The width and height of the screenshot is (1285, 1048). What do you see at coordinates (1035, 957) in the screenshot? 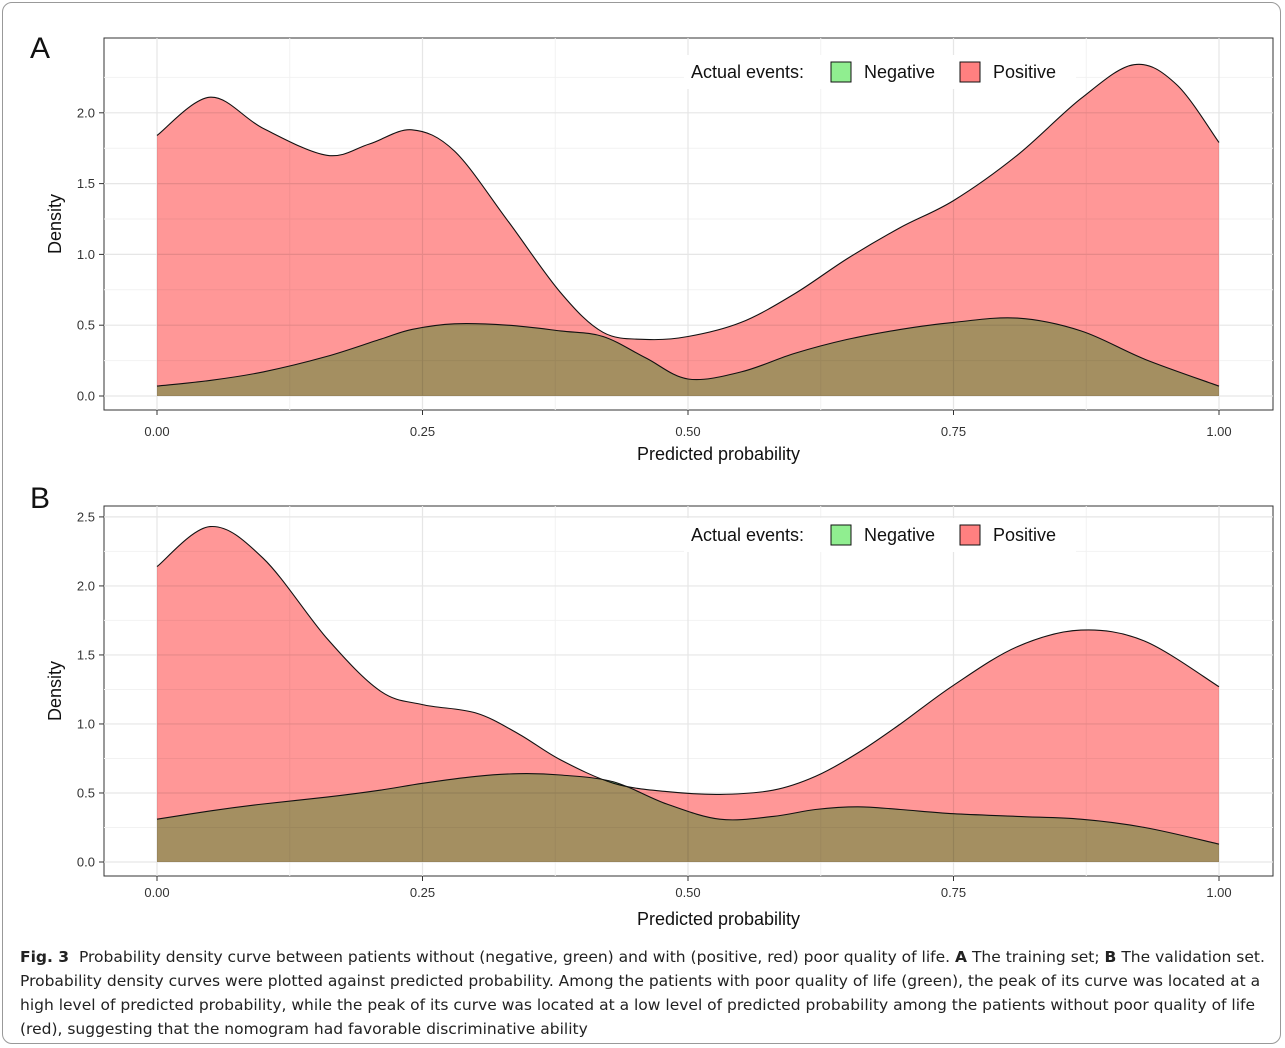
I see `caption-text-a: The training set;` at bounding box center [1035, 957].